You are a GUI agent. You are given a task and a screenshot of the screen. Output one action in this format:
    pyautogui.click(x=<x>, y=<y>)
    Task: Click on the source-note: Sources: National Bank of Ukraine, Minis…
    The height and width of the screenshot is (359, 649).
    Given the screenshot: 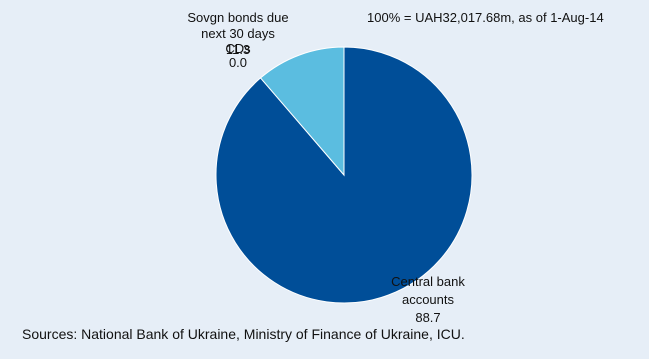 What is the action you would take?
    pyautogui.click(x=243, y=334)
    